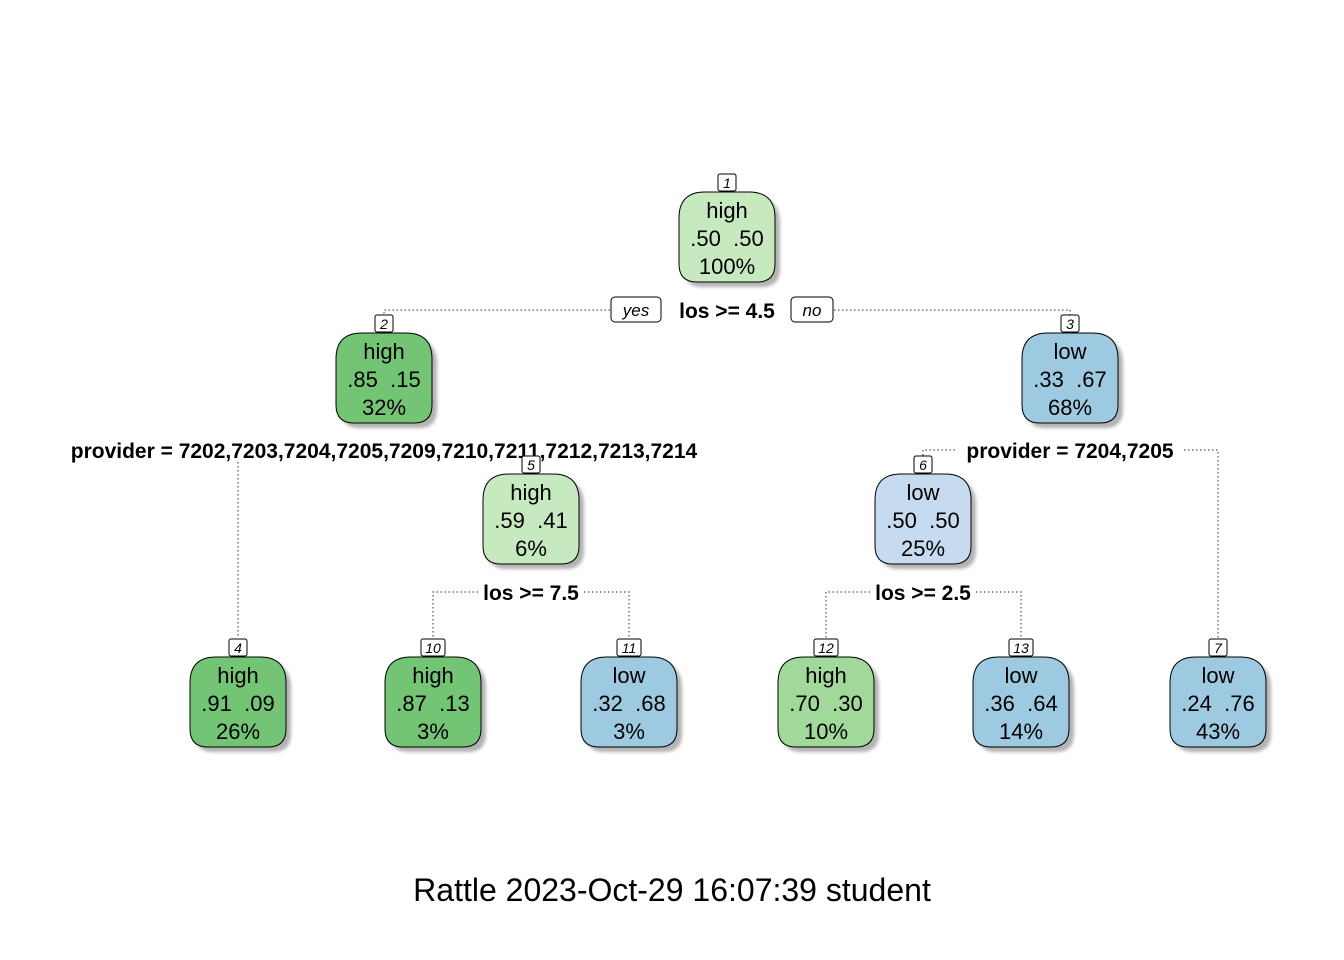  I want to click on split-label-node-6: los >= 2.5, so click(923, 593).